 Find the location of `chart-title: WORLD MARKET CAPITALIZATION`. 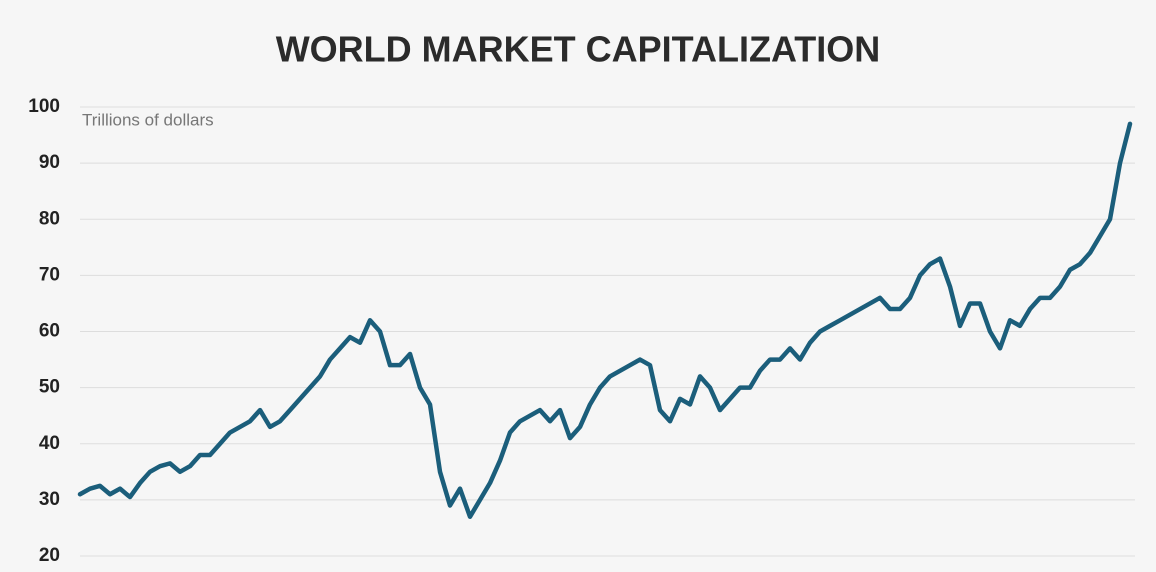

chart-title: WORLD MARKET CAPITALIZATION is located at coordinates (578, 49).